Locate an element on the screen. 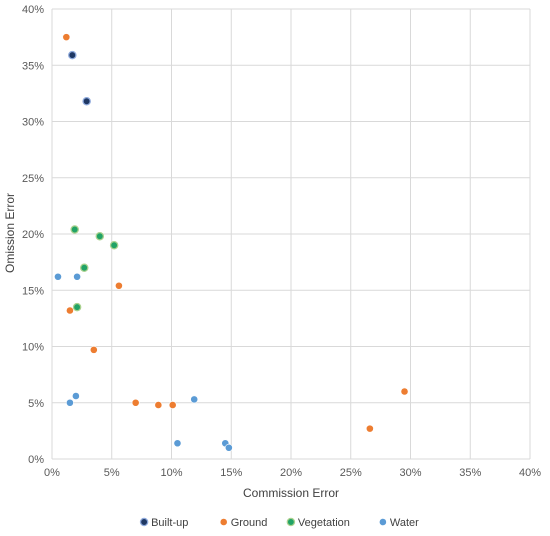 The width and height of the screenshot is (550, 536). x-tick-label: 0% is located at coordinates (52, 473).